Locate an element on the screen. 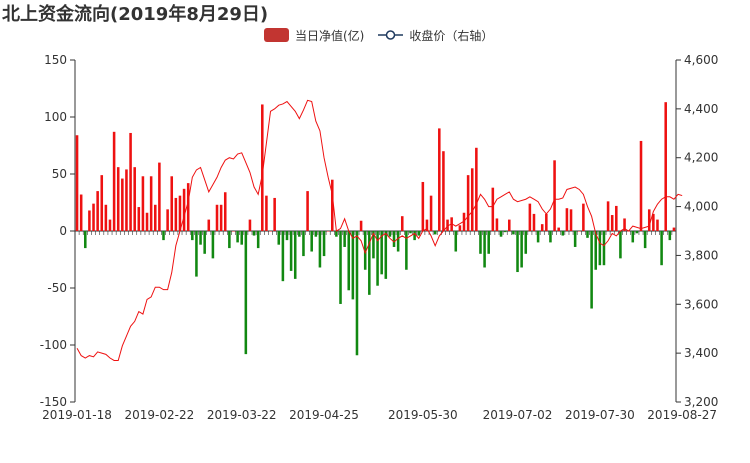 This screenshot has width=750, height=463. right-y-tick-label: 3,600 is located at coordinates (701, 304).